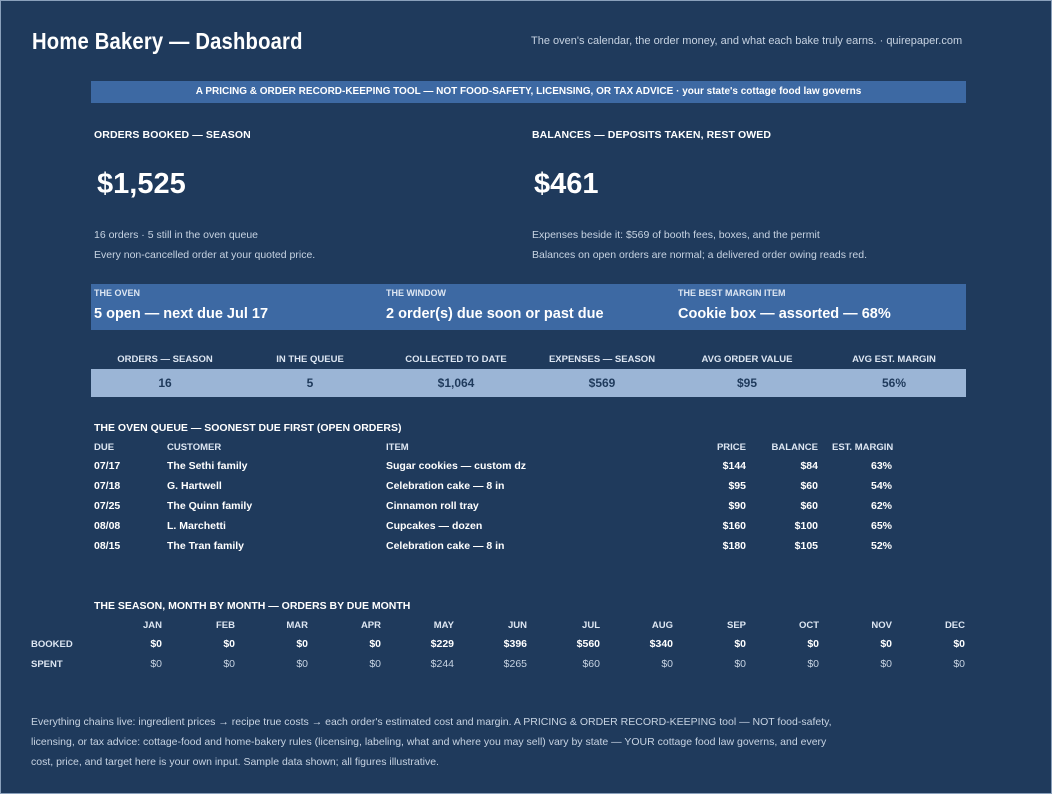 The height and width of the screenshot is (794, 1052). Describe the element at coordinates (591, 625) in the screenshot. I see `season-month-header: JUL` at that location.